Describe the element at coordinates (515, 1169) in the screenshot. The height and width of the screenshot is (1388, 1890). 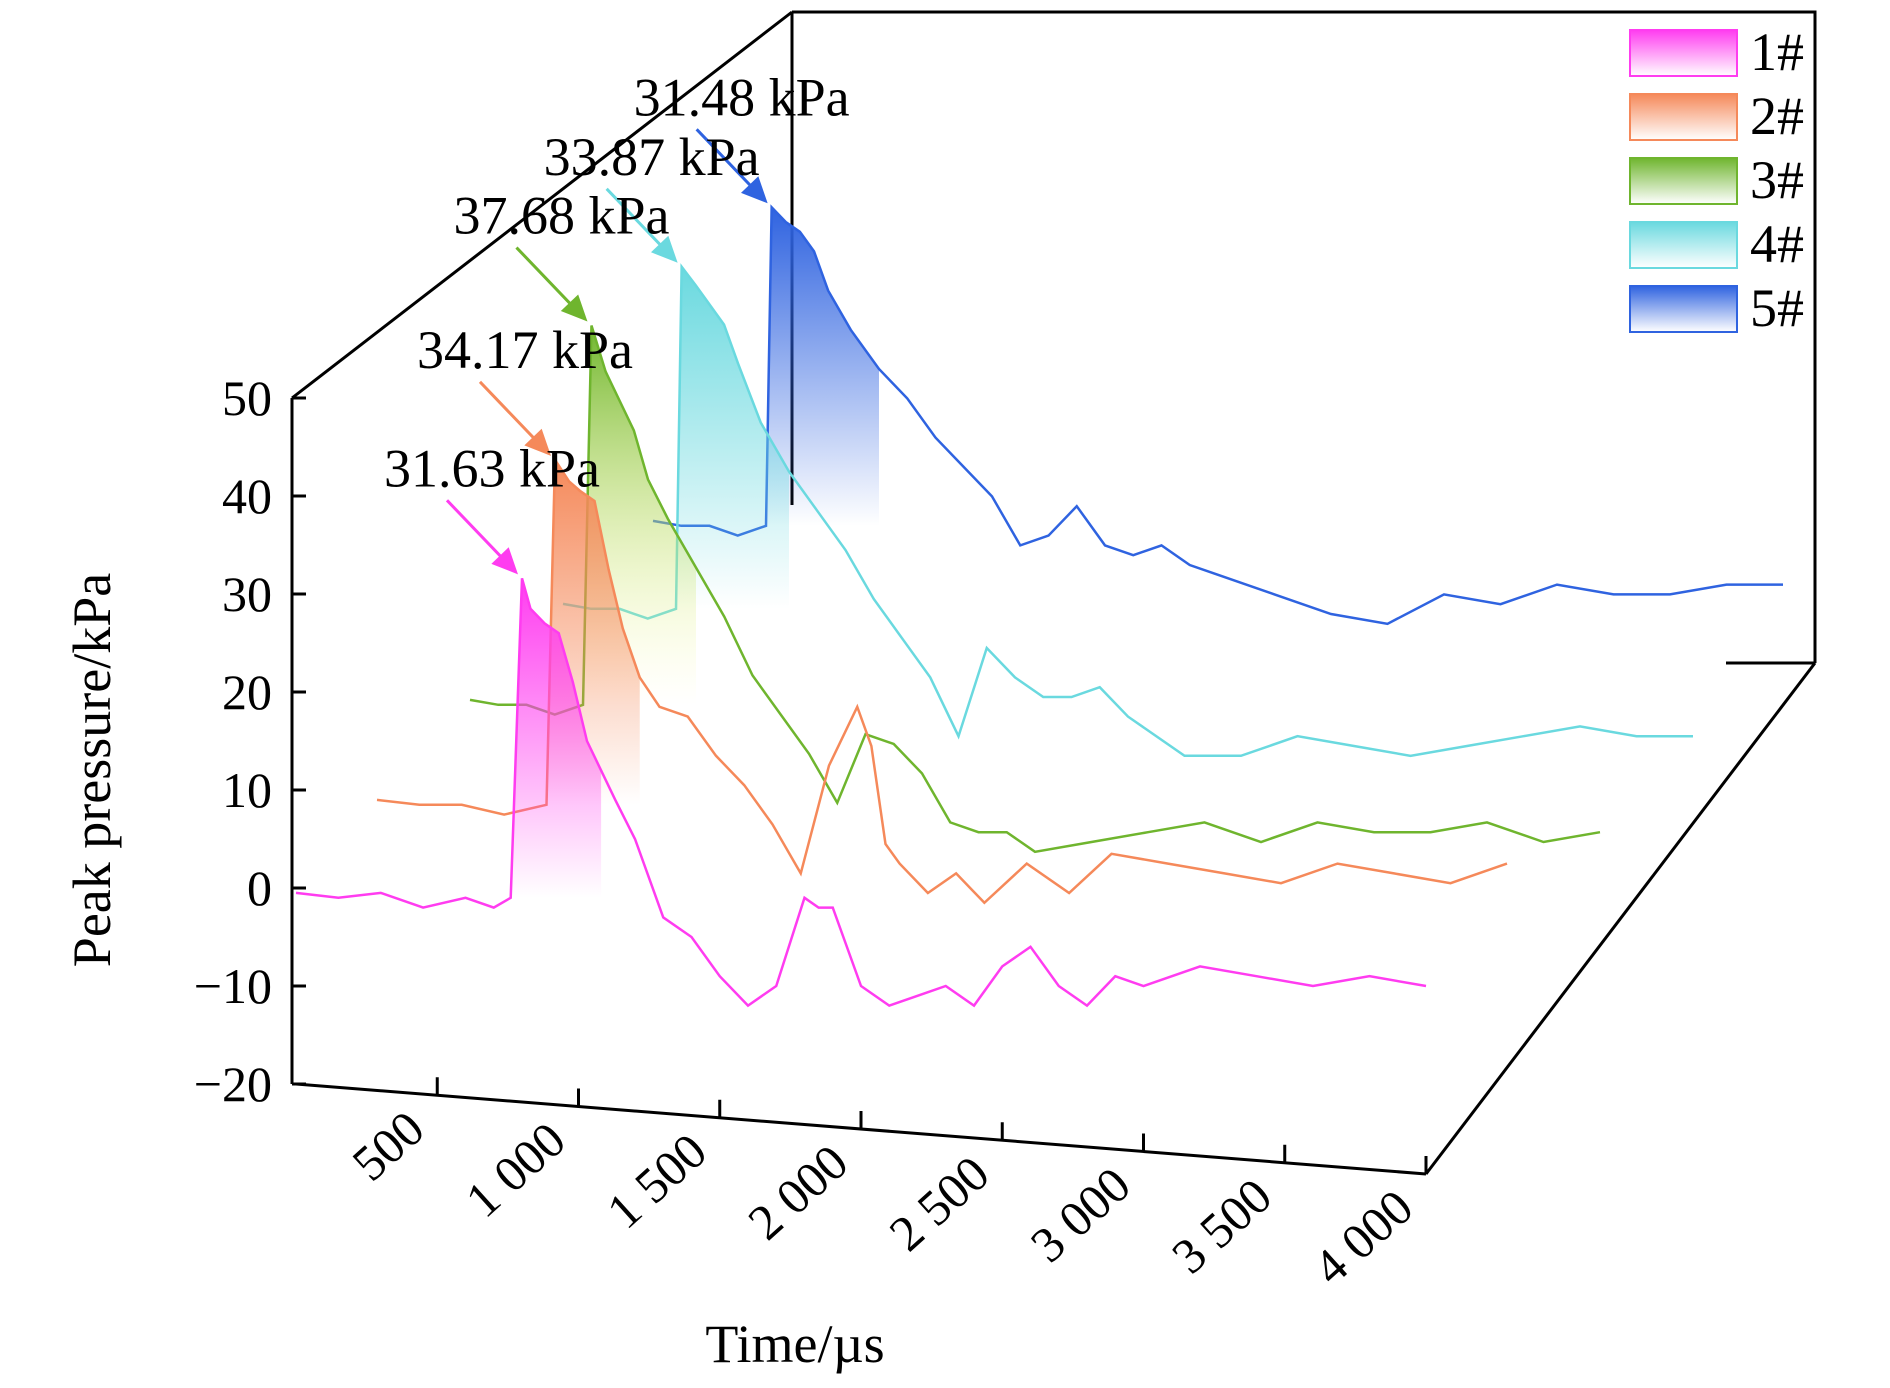
I see `x-tick-label: 1 000` at that location.